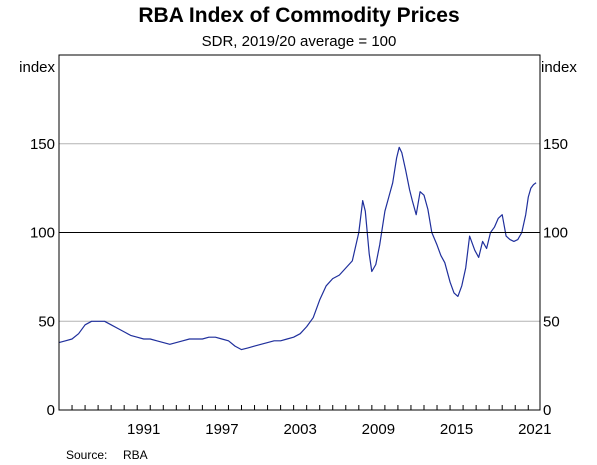 The width and height of the screenshot is (597, 465). What do you see at coordinates (51, 410) in the screenshot?
I see `y-tick-left-0: 0` at bounding box center [51, 410].